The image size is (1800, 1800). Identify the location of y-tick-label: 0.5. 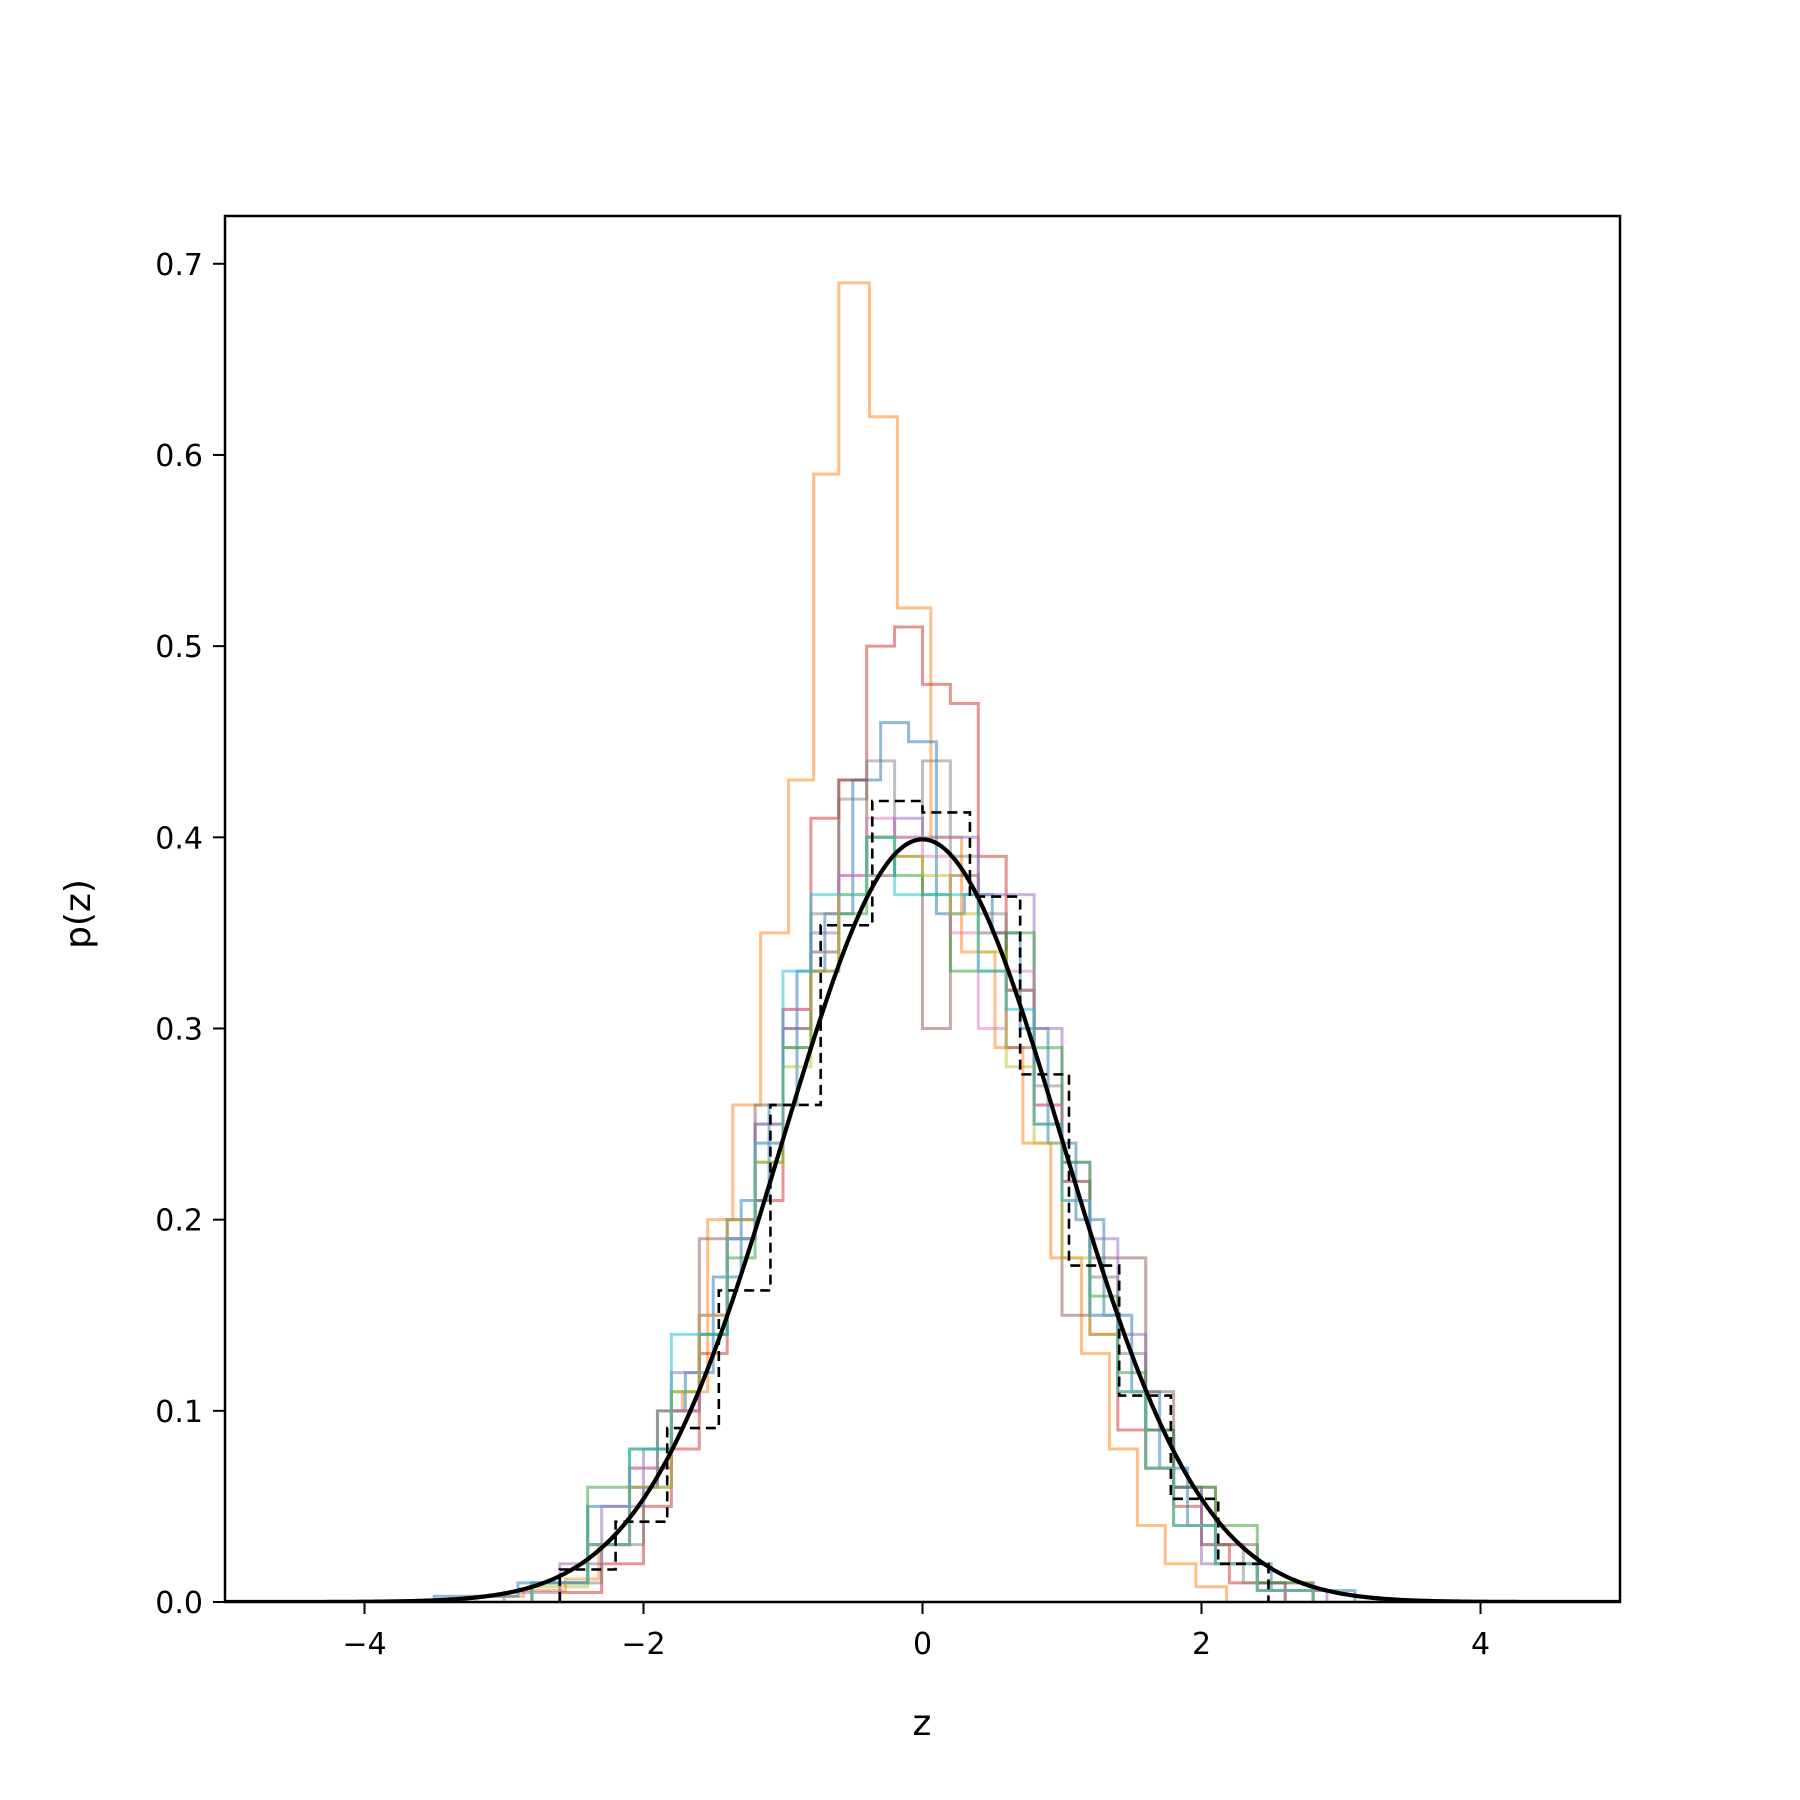
(179, 647).